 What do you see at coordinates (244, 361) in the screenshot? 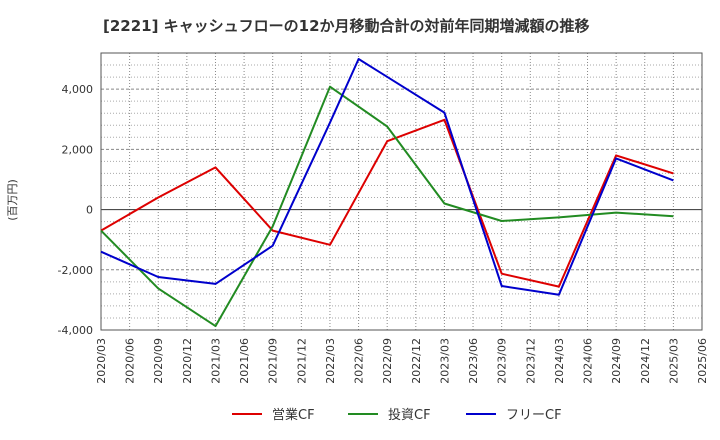
I see `x-tick-label: 2021/06` at bounding box center [244, 361].